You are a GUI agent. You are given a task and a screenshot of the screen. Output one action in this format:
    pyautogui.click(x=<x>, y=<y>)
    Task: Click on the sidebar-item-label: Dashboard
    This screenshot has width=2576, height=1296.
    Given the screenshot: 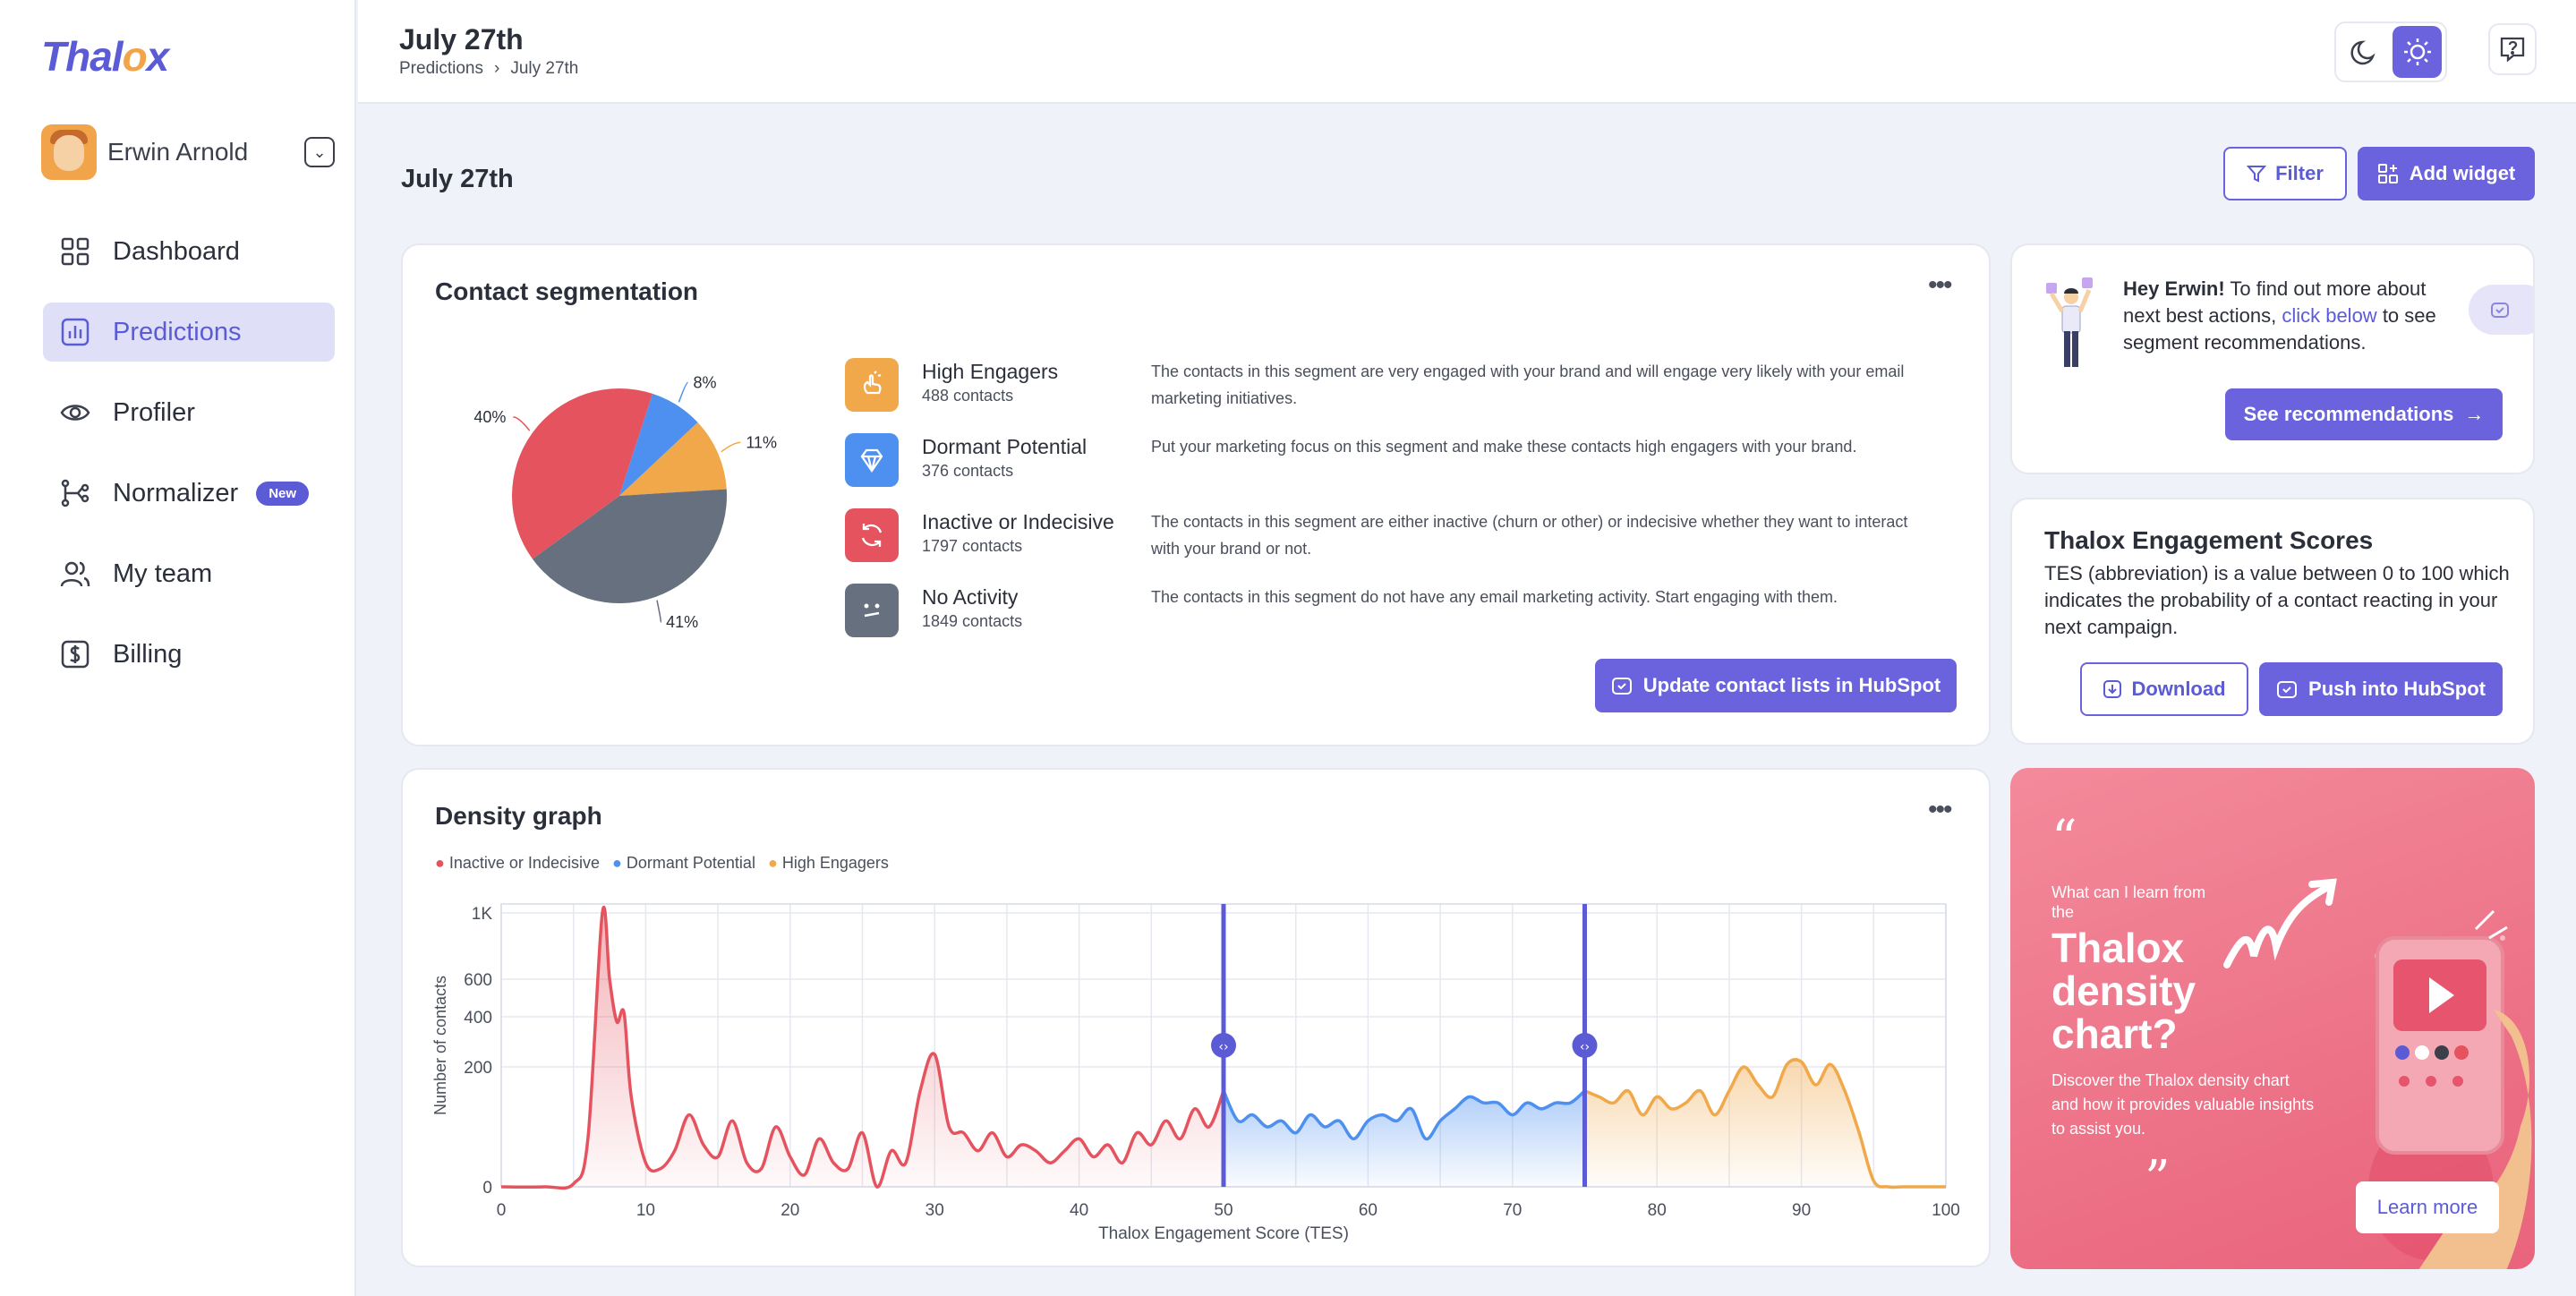 What is the action you would take?
    pyautogui.click(x=176, y=251)
    